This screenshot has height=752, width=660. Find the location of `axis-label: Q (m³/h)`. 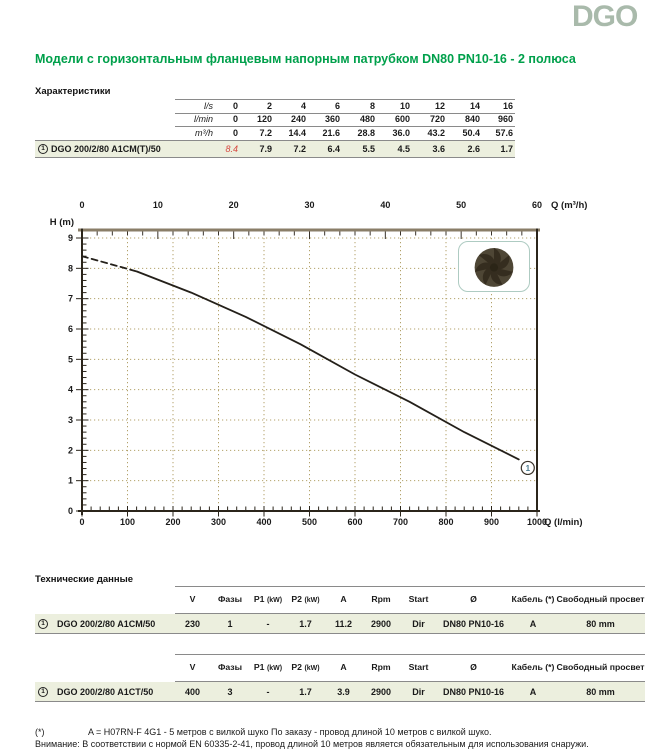

axis-label: Q (m³/h) is located at coordinates (569, 205).